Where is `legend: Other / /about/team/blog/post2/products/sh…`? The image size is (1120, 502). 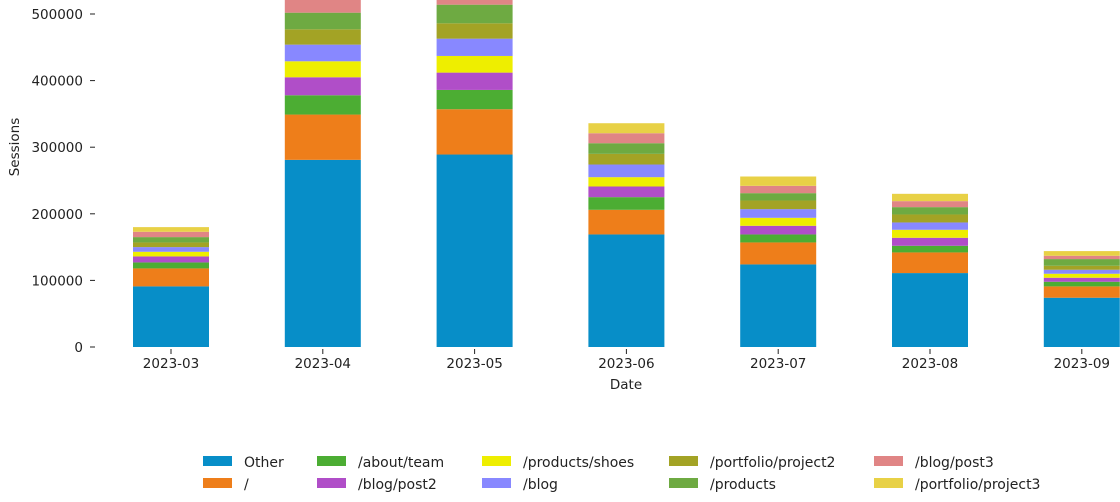
legend: Other / /about/team/blog/post2/products/sh… is located at coordinates (621, 474).